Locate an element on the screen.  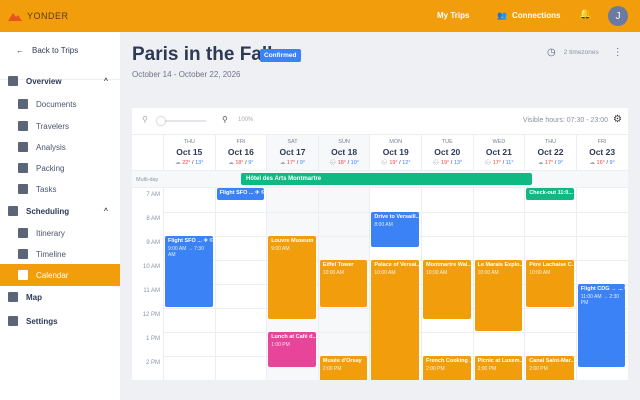
day-of-week: SUN is located at coordinates (344, 142).